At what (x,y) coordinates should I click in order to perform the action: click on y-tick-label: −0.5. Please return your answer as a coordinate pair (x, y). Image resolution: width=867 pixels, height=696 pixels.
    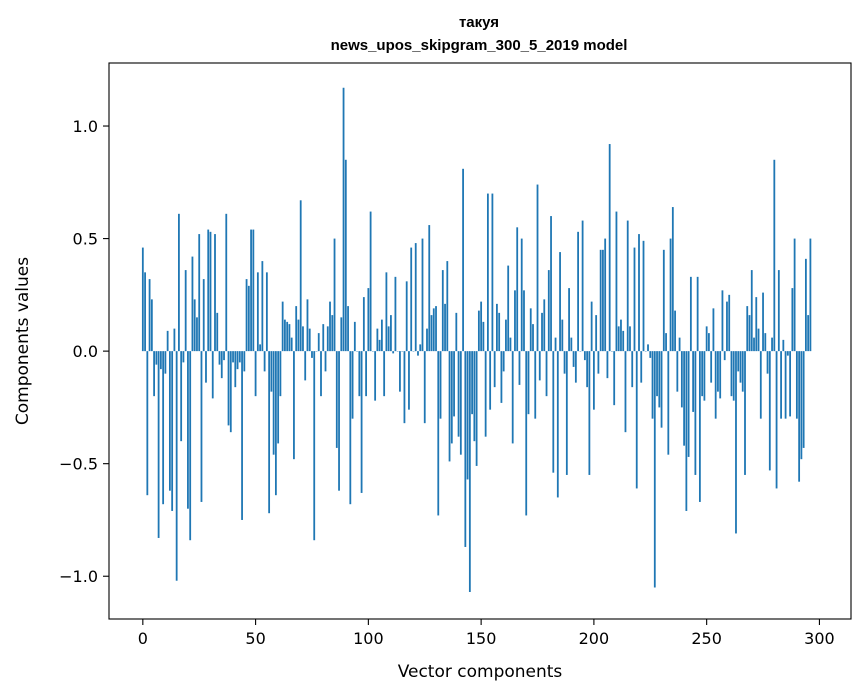
    Looking at the image, I should click on (78, 464).